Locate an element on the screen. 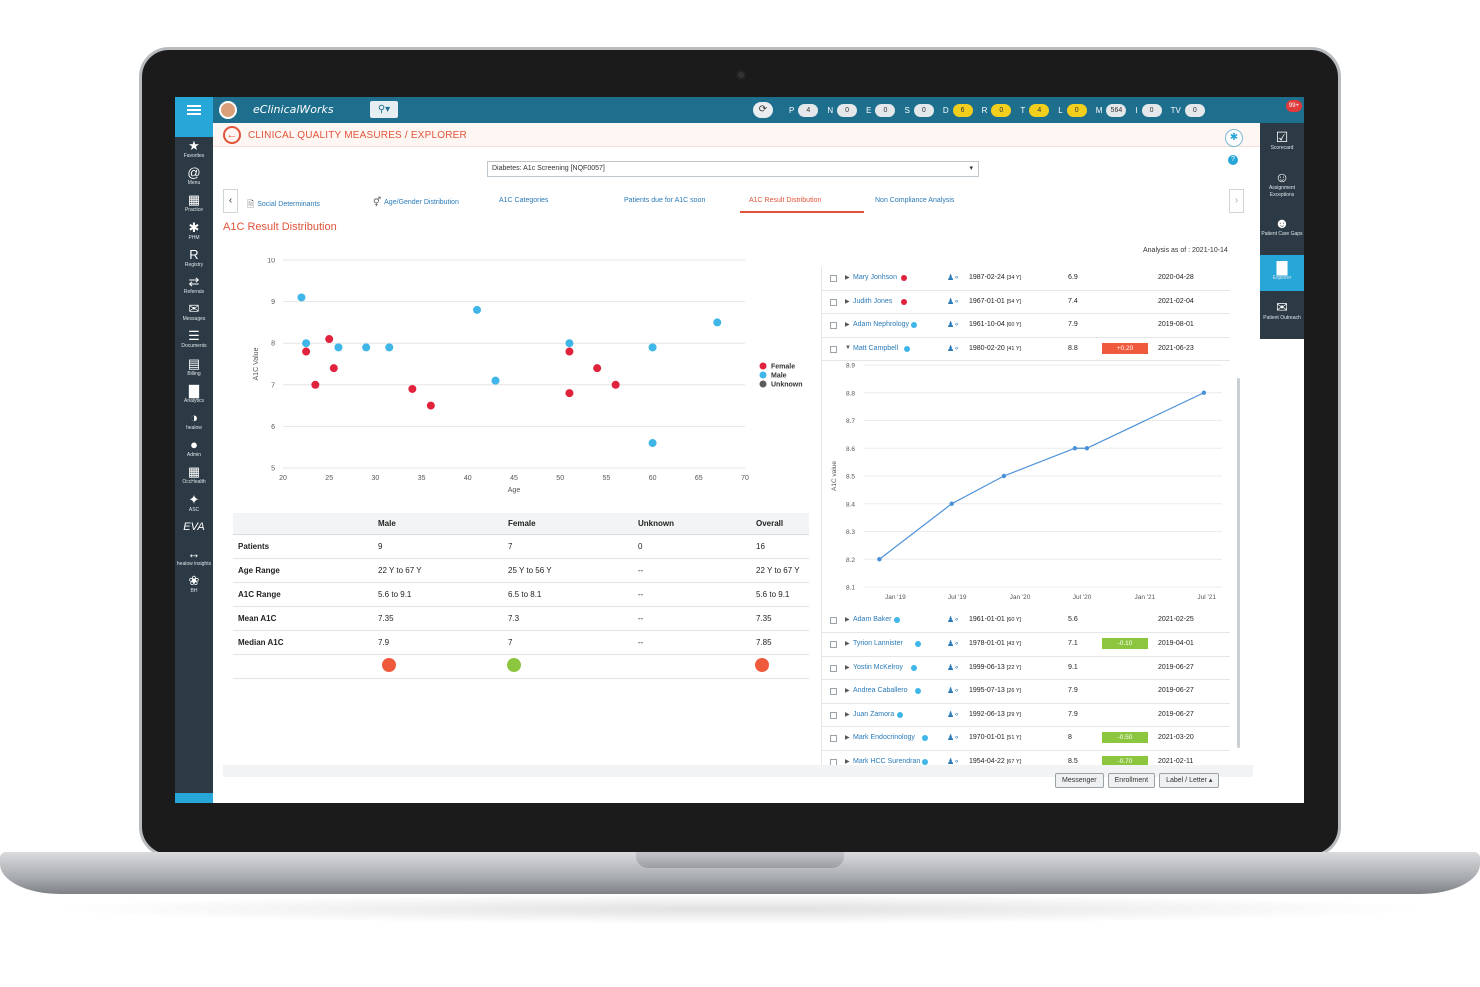 Image resolution: width=1480 pixels, height=987 pixels. left-nav-item-billing: ▤ Billing is located at coordinates (194, 367).